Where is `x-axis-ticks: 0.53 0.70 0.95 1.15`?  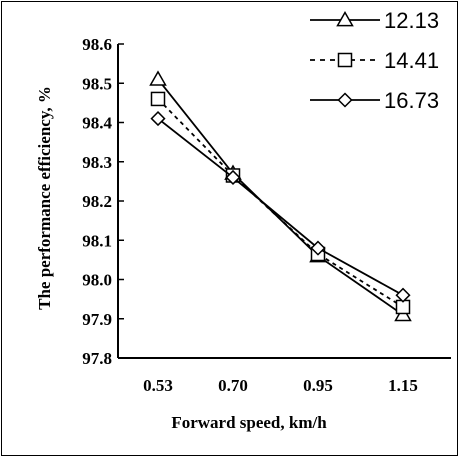 x-axis-ticks: 0.53 0.70 0.95 1.15 is located at coordinates (280, 385).